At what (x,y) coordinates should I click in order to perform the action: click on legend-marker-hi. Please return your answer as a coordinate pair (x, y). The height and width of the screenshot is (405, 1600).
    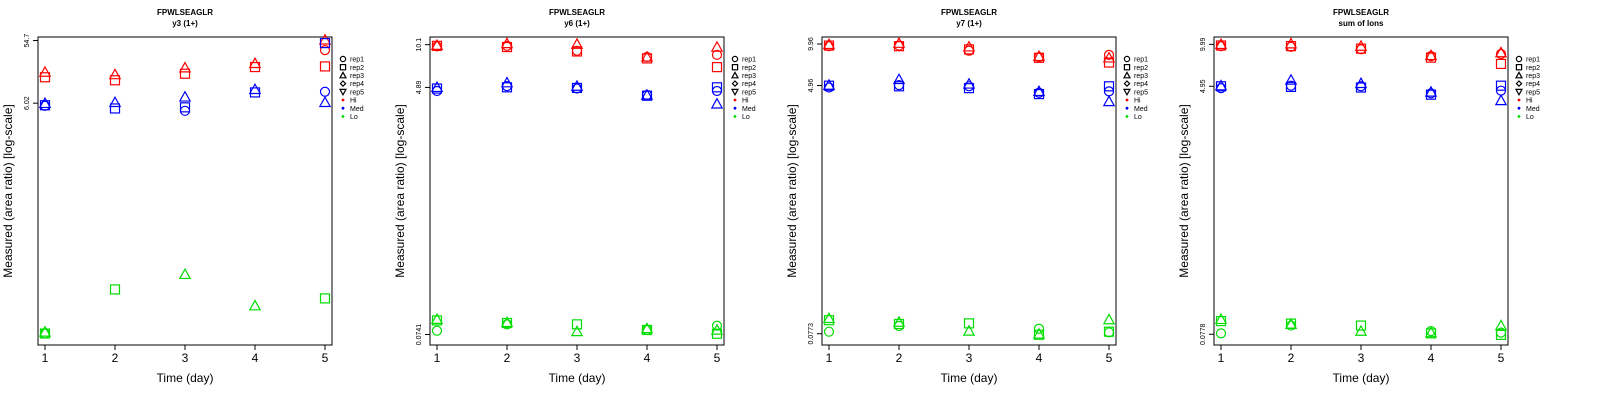
    Looking at the image, I should click on (735, 100).